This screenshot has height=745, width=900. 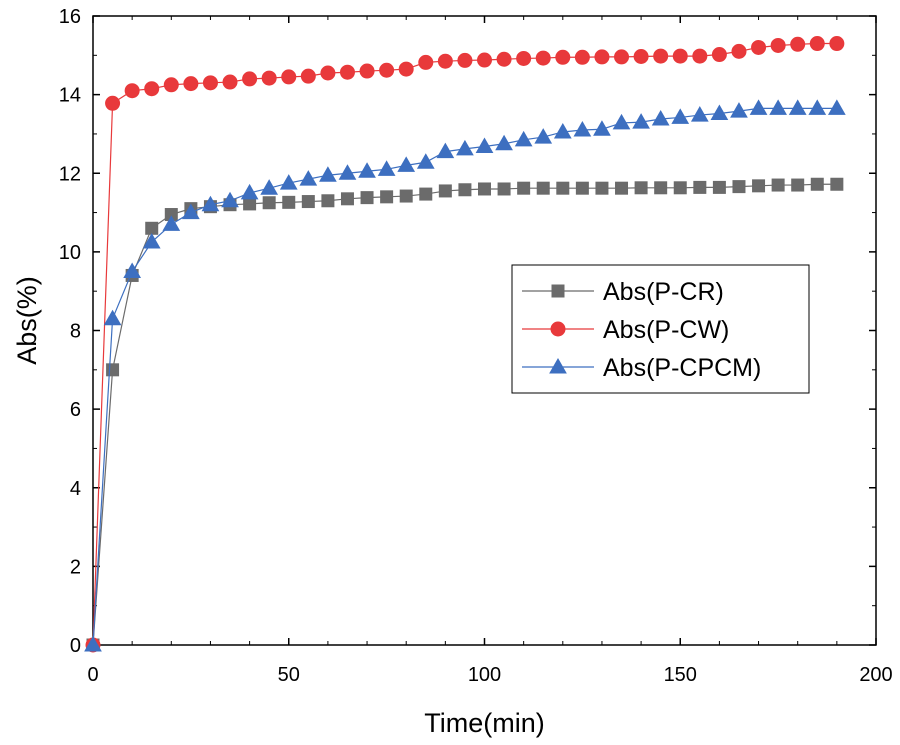 I want to click on y-tick-label: 12, so click(x=70, y=174).